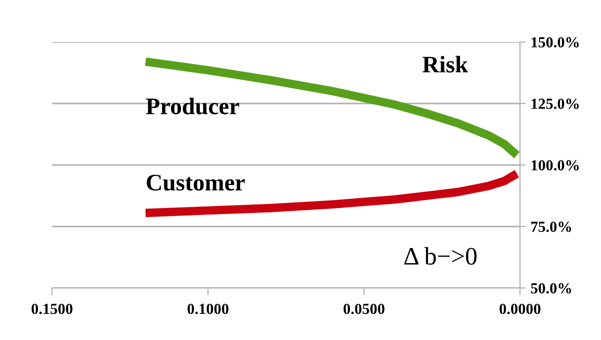 The width and height of the screenshot is (601, 340). Describe the element at coordinates (52, 309) in the screenshot. I see `x-tick-label: 0.1500` at that location.